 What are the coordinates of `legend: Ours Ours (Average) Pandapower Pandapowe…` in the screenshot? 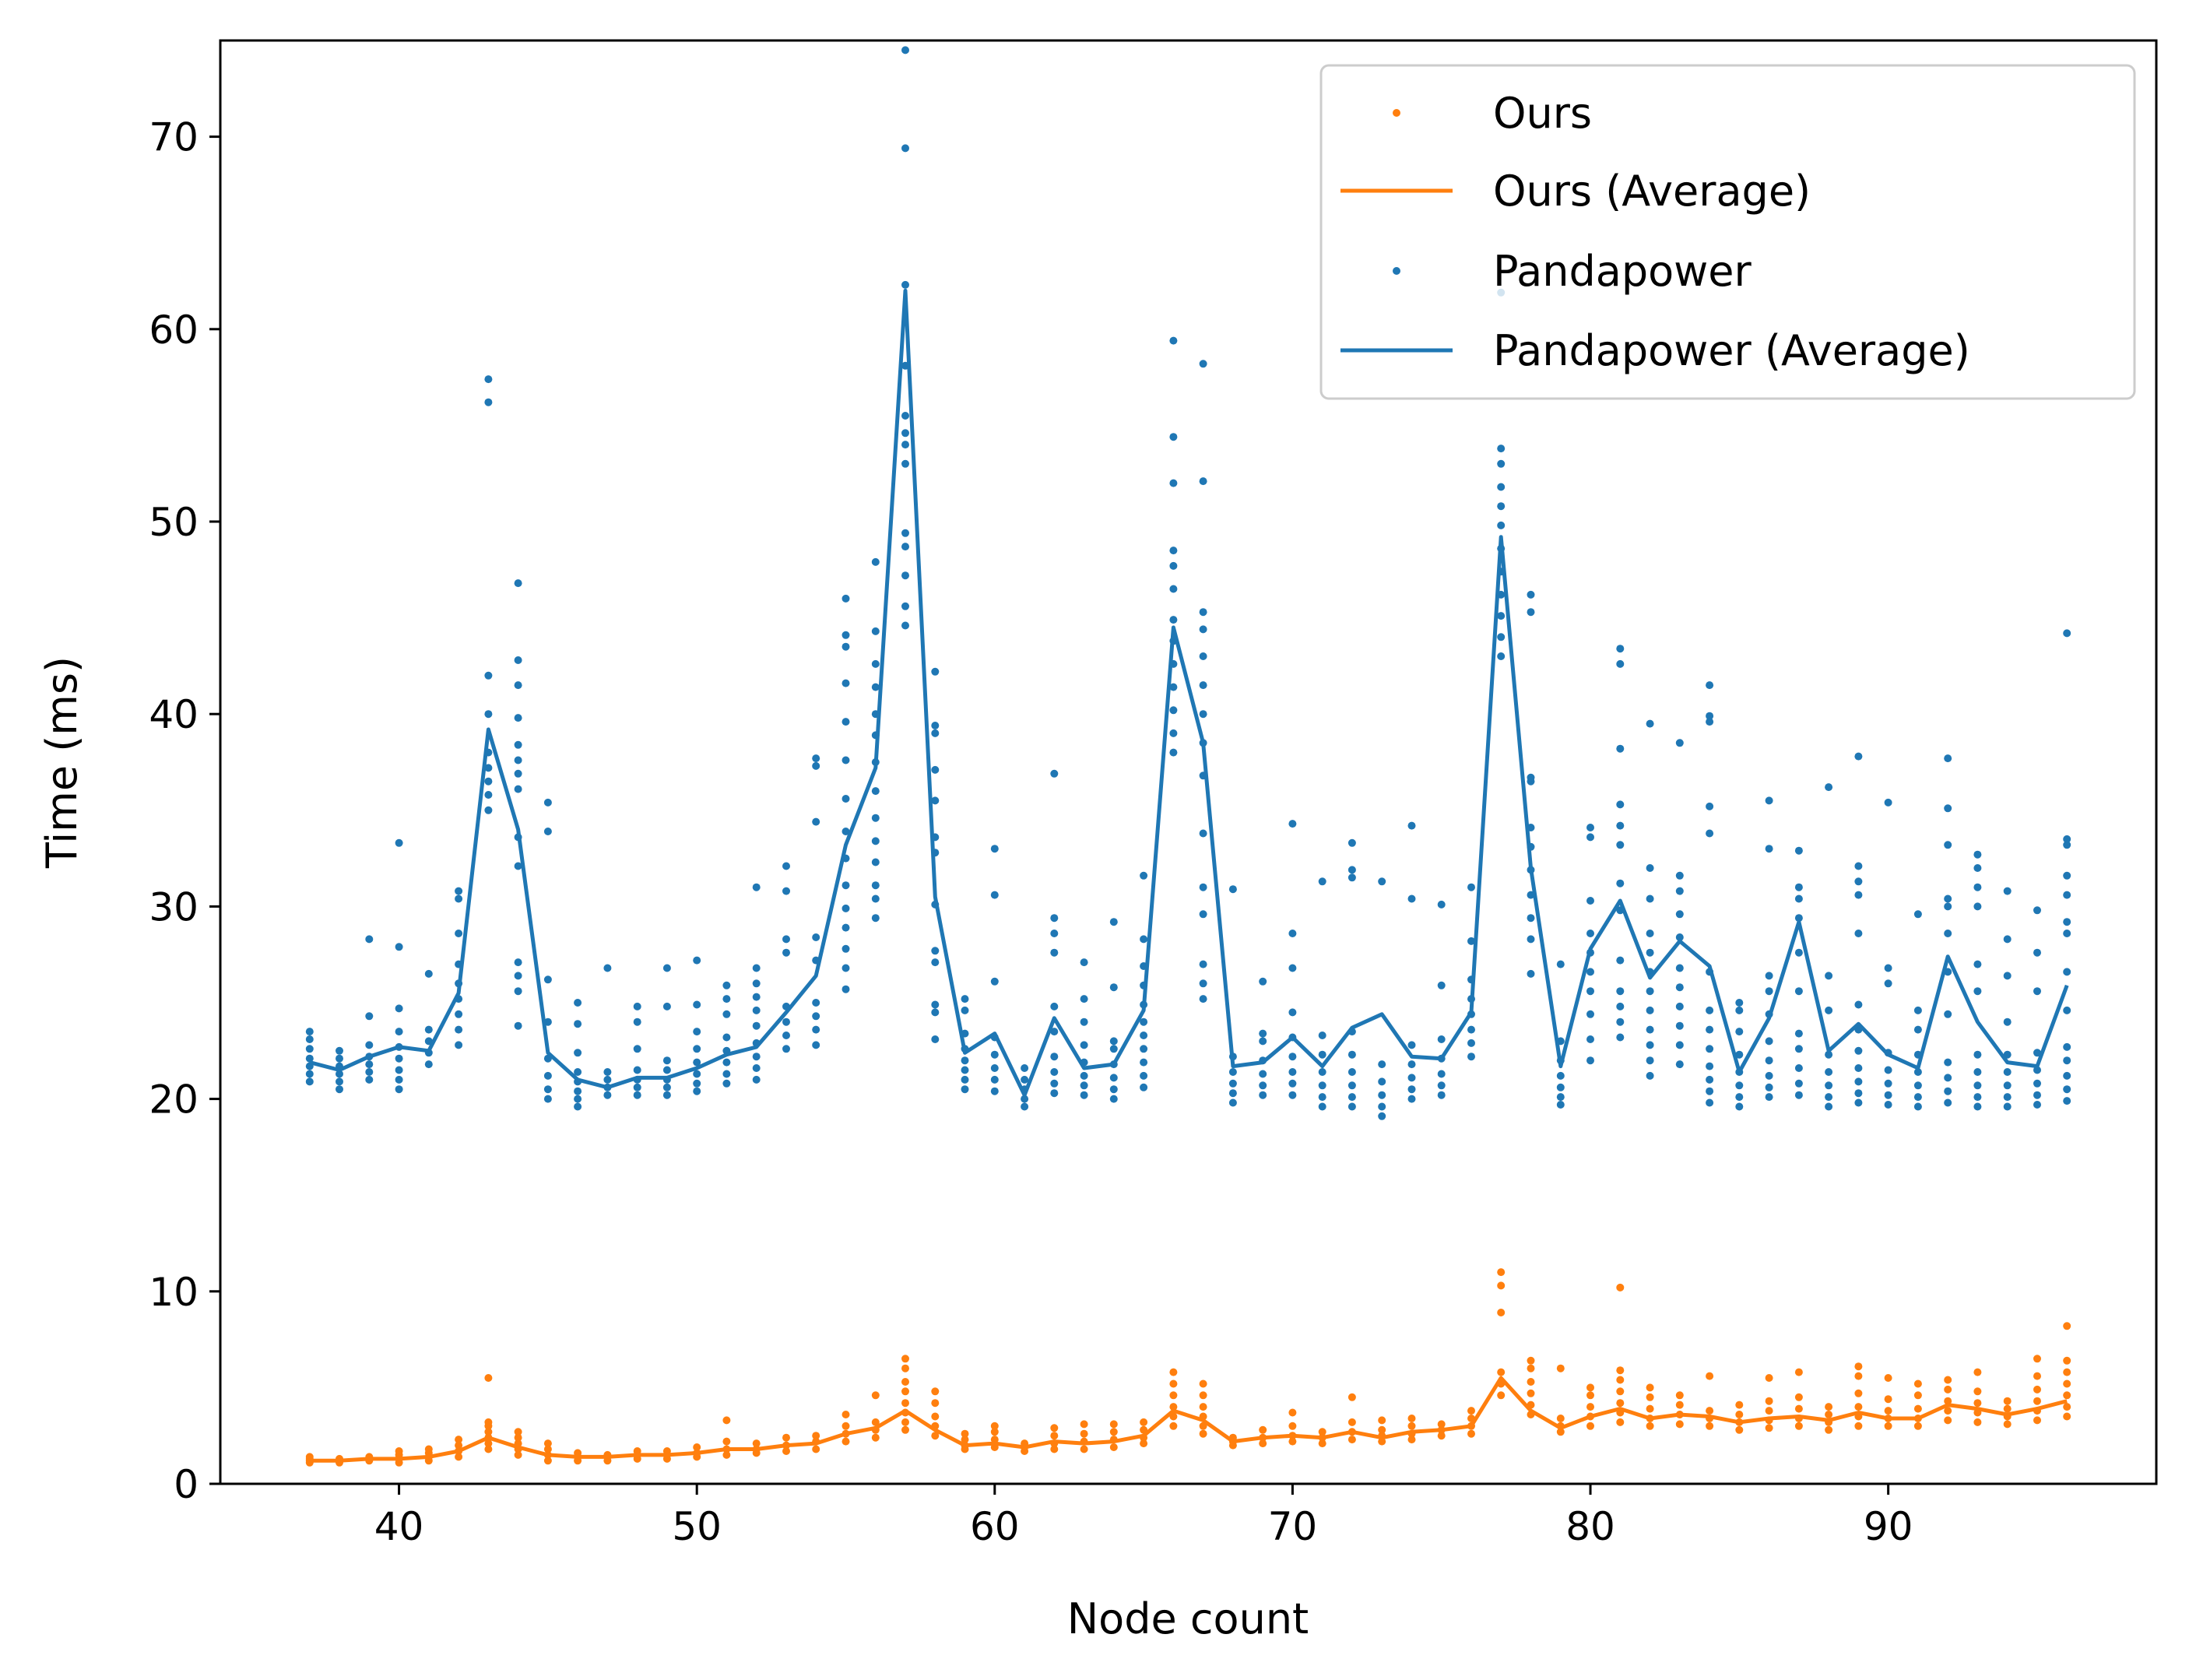 It's located at (1727, 232).